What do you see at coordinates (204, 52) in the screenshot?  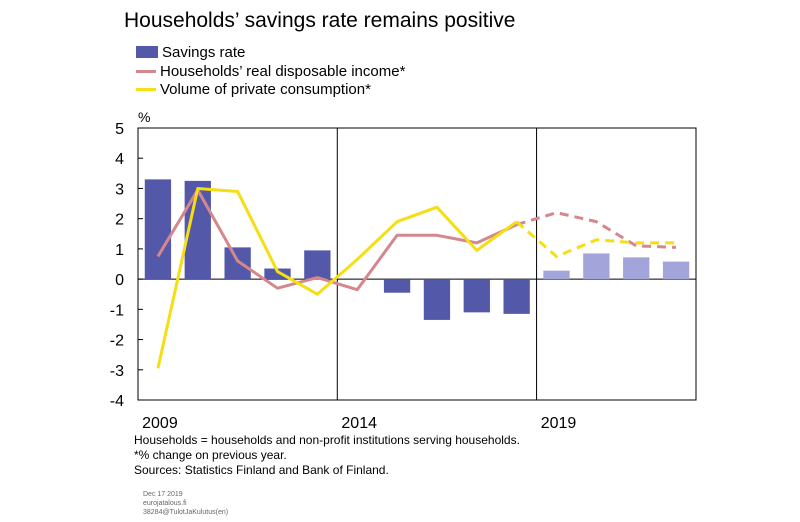 I see `legend-label-savings-rate: Savings rate` at bounding box center [204, 52].